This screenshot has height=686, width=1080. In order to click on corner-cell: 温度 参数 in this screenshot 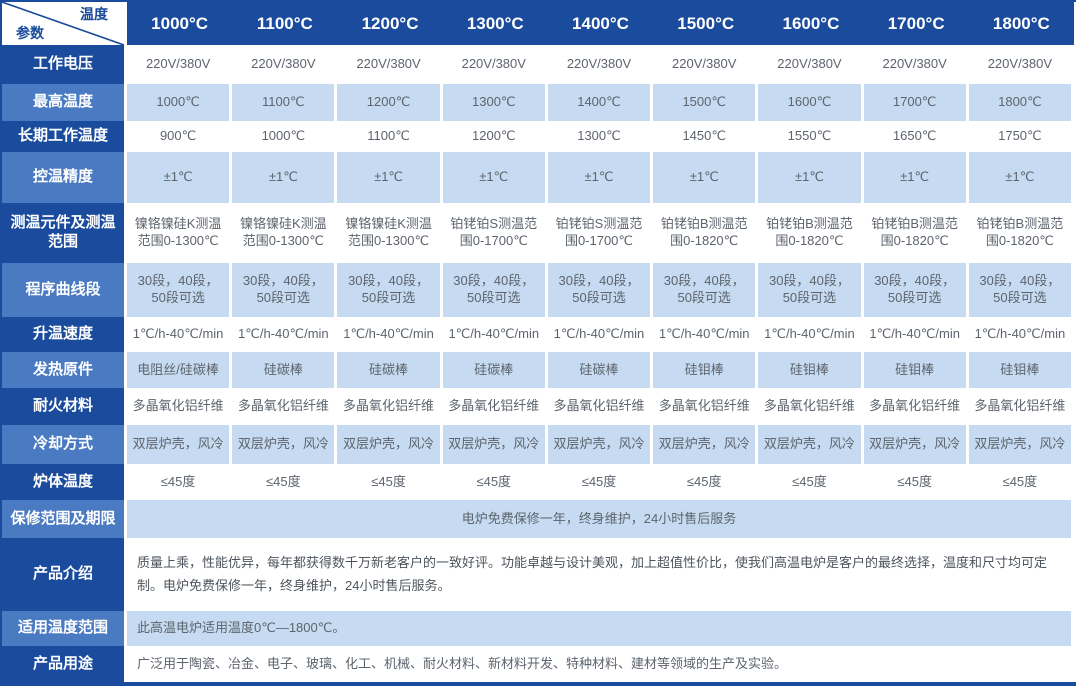, I will do `click(64, 23)`.